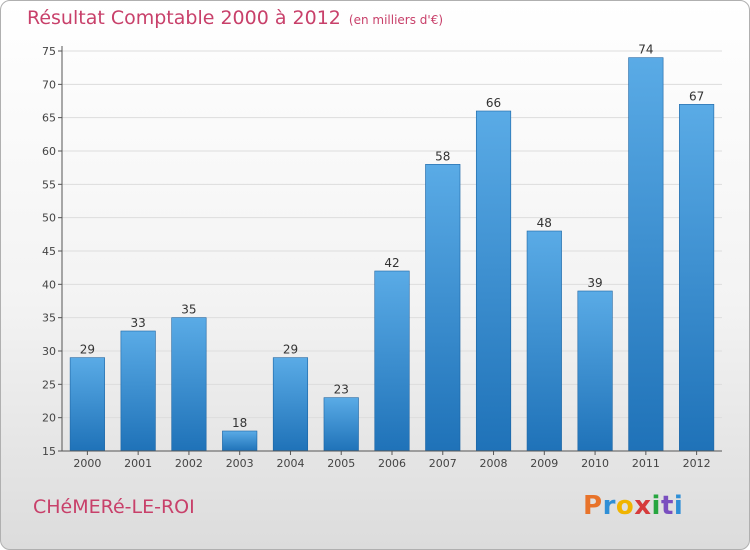 This screenshot has height=550, width=750. I want to click on commune-name: CHéMERé-LE-ROI, so click(114, 507).